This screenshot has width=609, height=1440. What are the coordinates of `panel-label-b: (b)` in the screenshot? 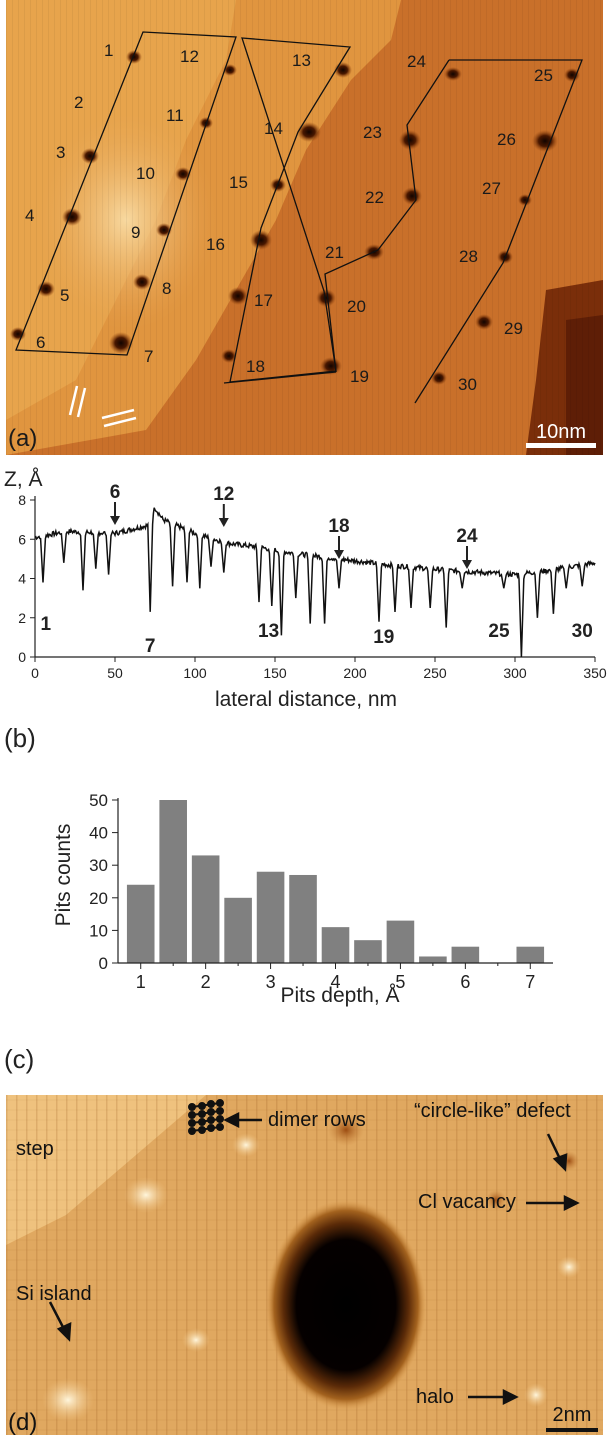 It's located at (20, 738).